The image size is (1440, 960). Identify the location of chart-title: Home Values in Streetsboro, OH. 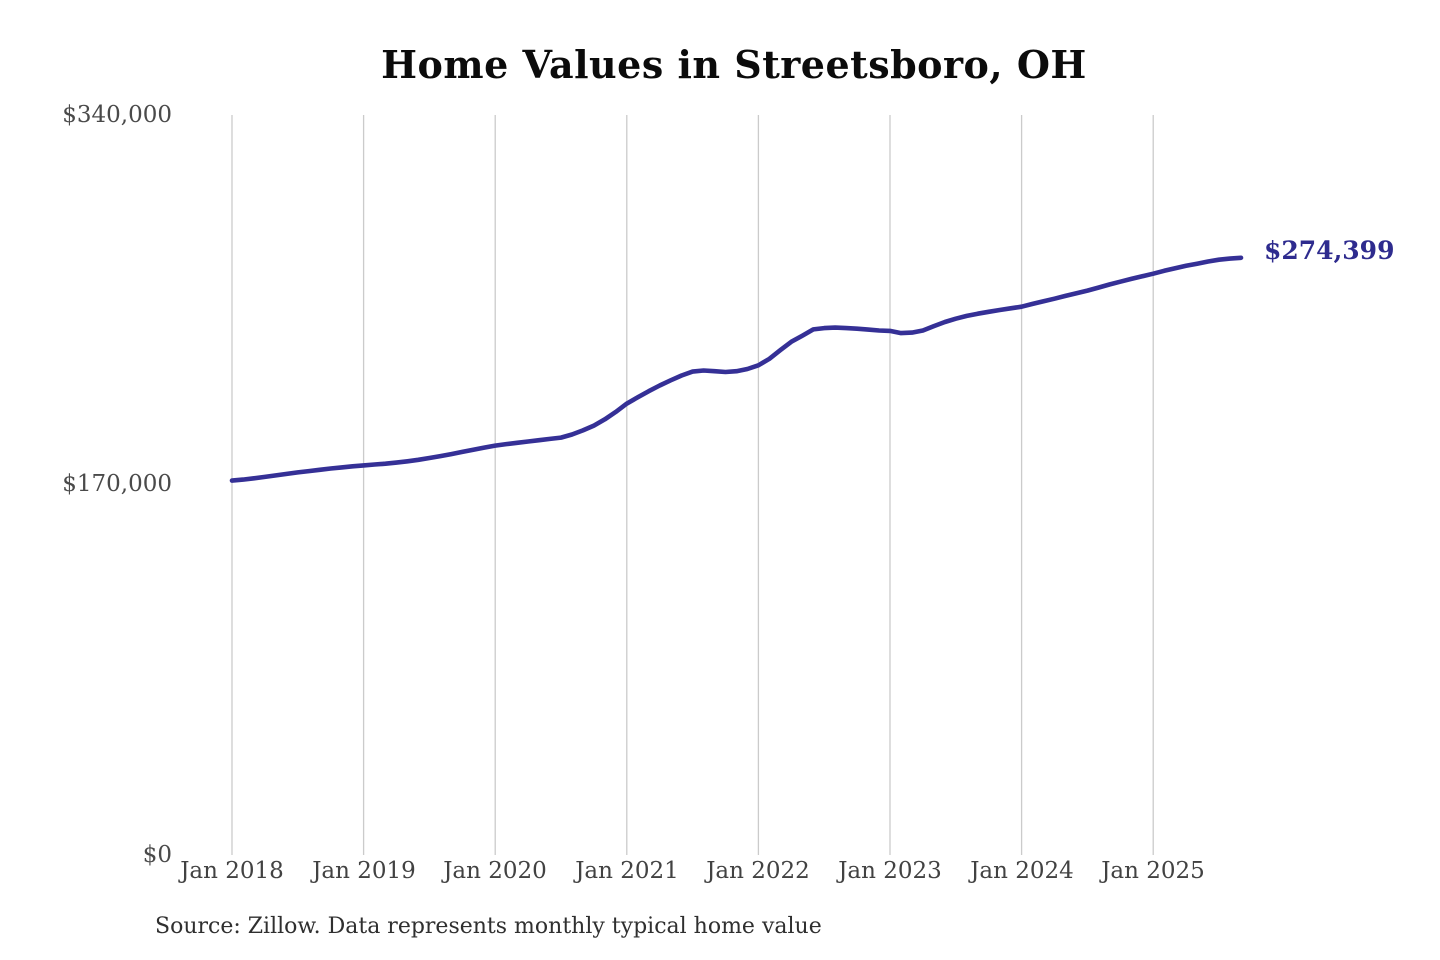
(734, 64).